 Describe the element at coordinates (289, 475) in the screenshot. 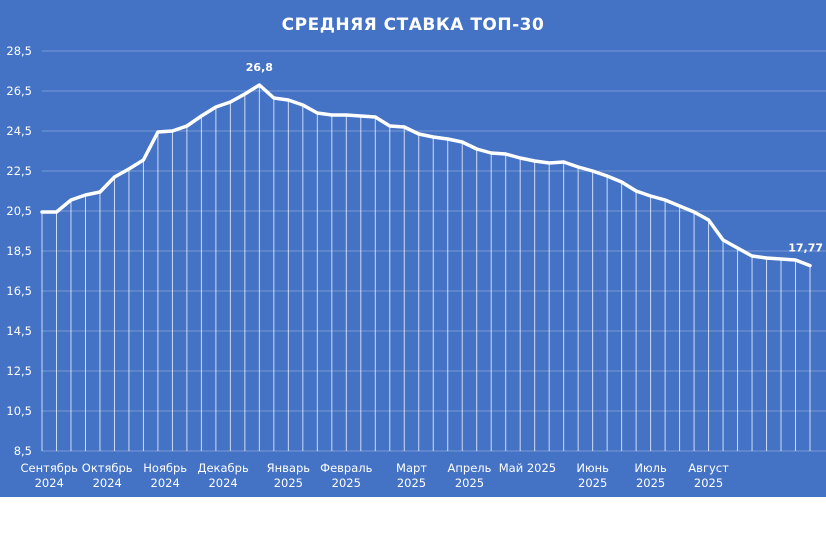

I see `x-tick-label: Январь 2025` at that location.